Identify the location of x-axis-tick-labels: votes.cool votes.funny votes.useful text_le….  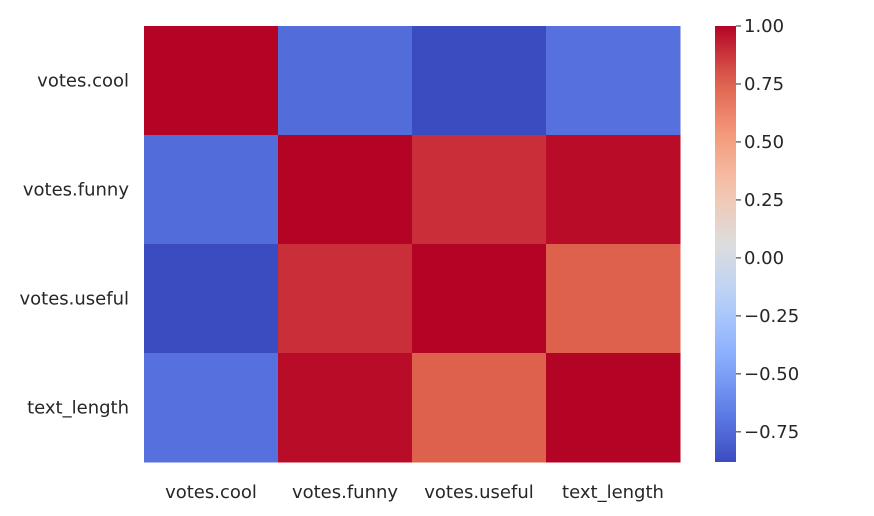
(414, 492).